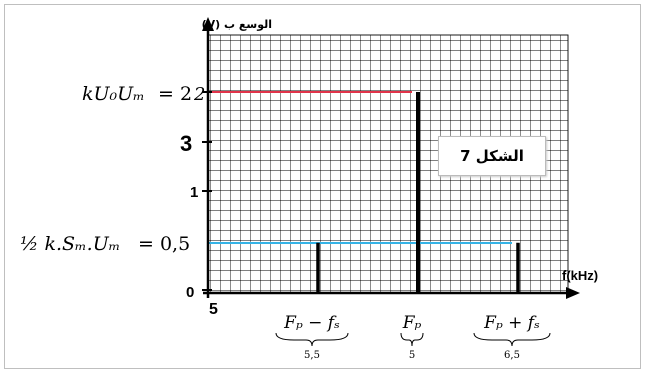 Image resolution: width=647 pixels, height=375 pixels. What do you see at coordinates (512, 355) in the screenshot?
I see `x-bracket-sub-right: 6,5` at bounding box center [512, 355].